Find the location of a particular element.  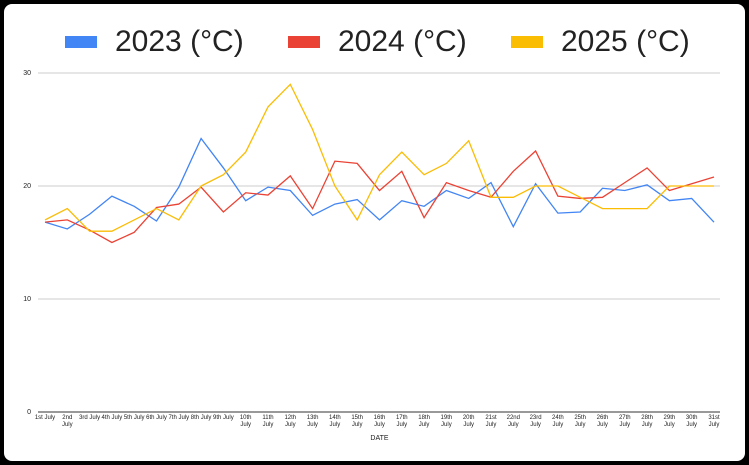

x-tick-label: 19th July is located at coordinates (446, 421).